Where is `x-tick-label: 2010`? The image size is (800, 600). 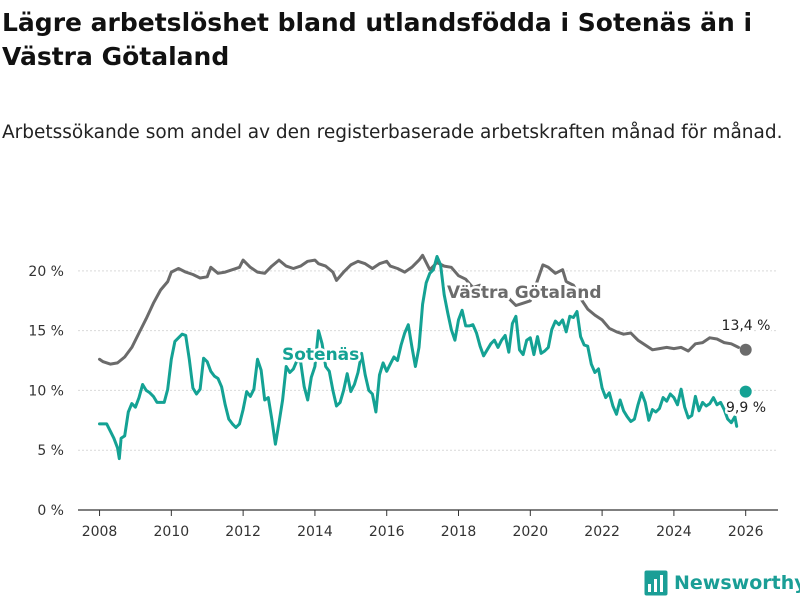 x-tick-label: 2010 is located at coordinates (172, 532).